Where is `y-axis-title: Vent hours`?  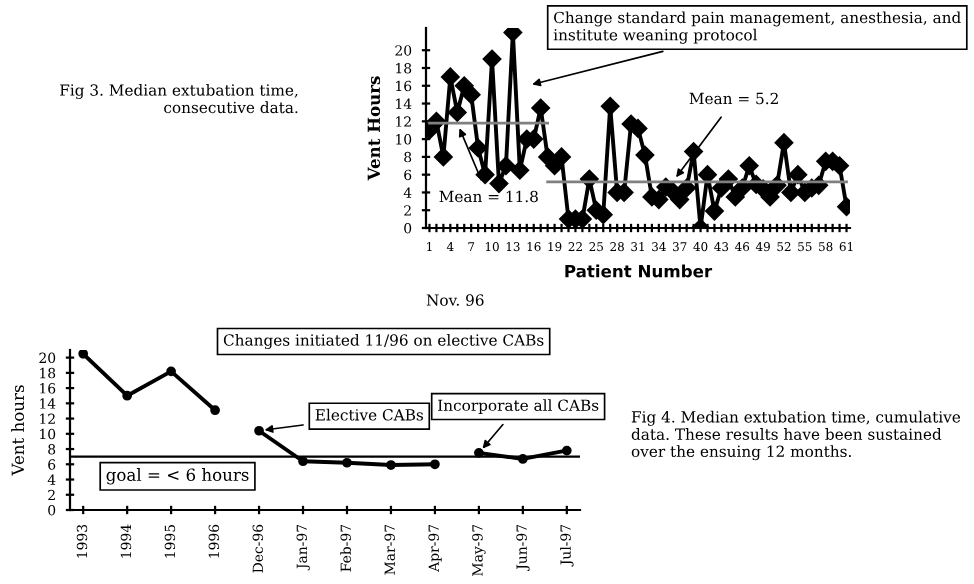 y-axis-title: Vent hours is located at coordinates (18, 430).